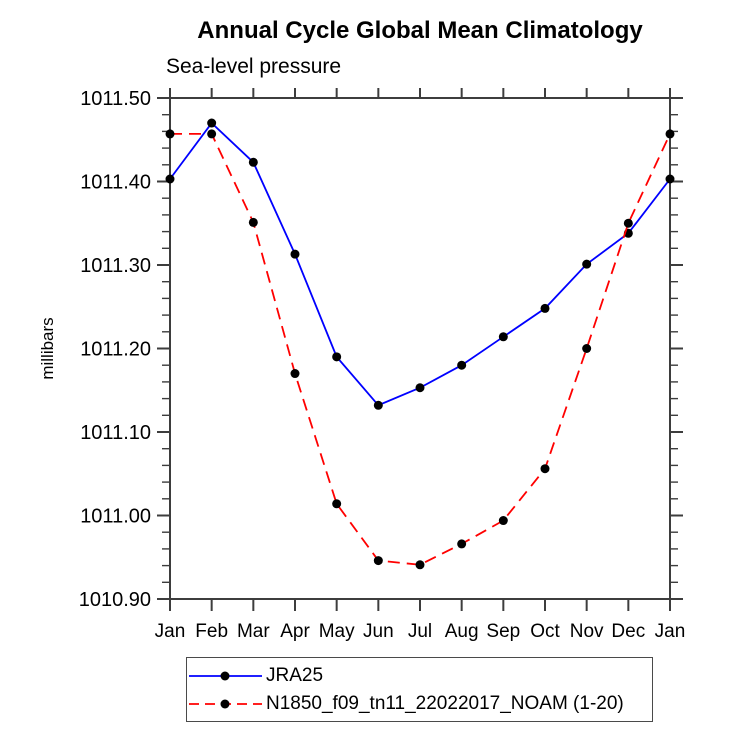 Image resolution: width=733 pixels, height=730 pixels. I want to click on y-tick-label: 1010.90, so click(115, 600).